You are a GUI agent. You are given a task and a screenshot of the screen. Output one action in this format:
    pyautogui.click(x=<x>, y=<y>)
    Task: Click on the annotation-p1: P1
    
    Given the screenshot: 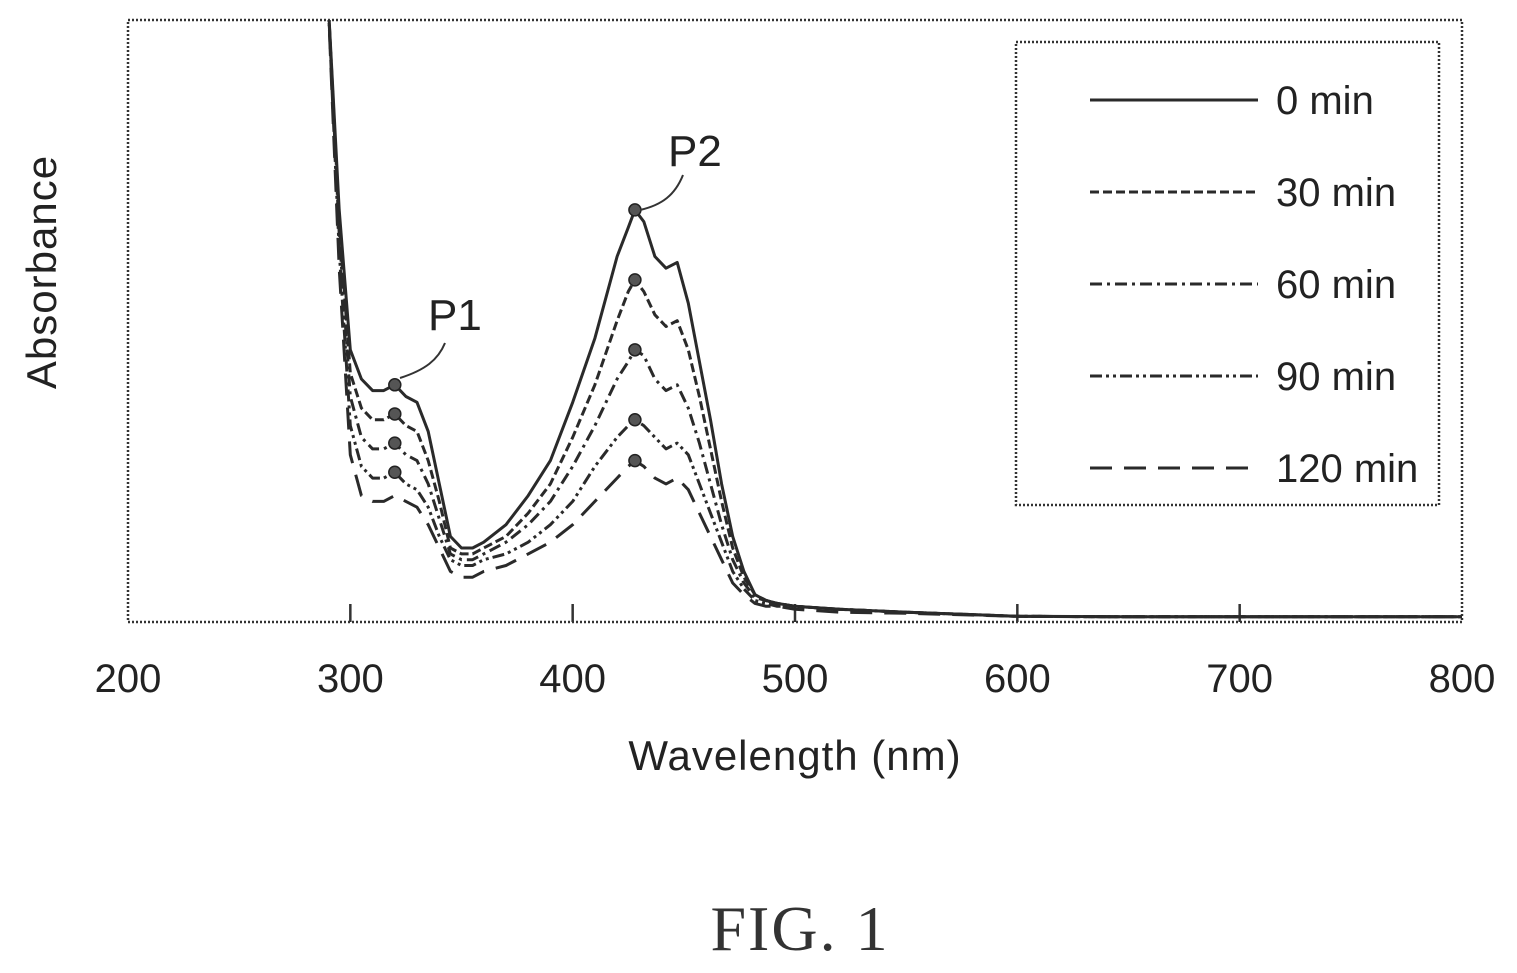 What is the action you would take?
    pyautogui.click(x=455, y=315)
    